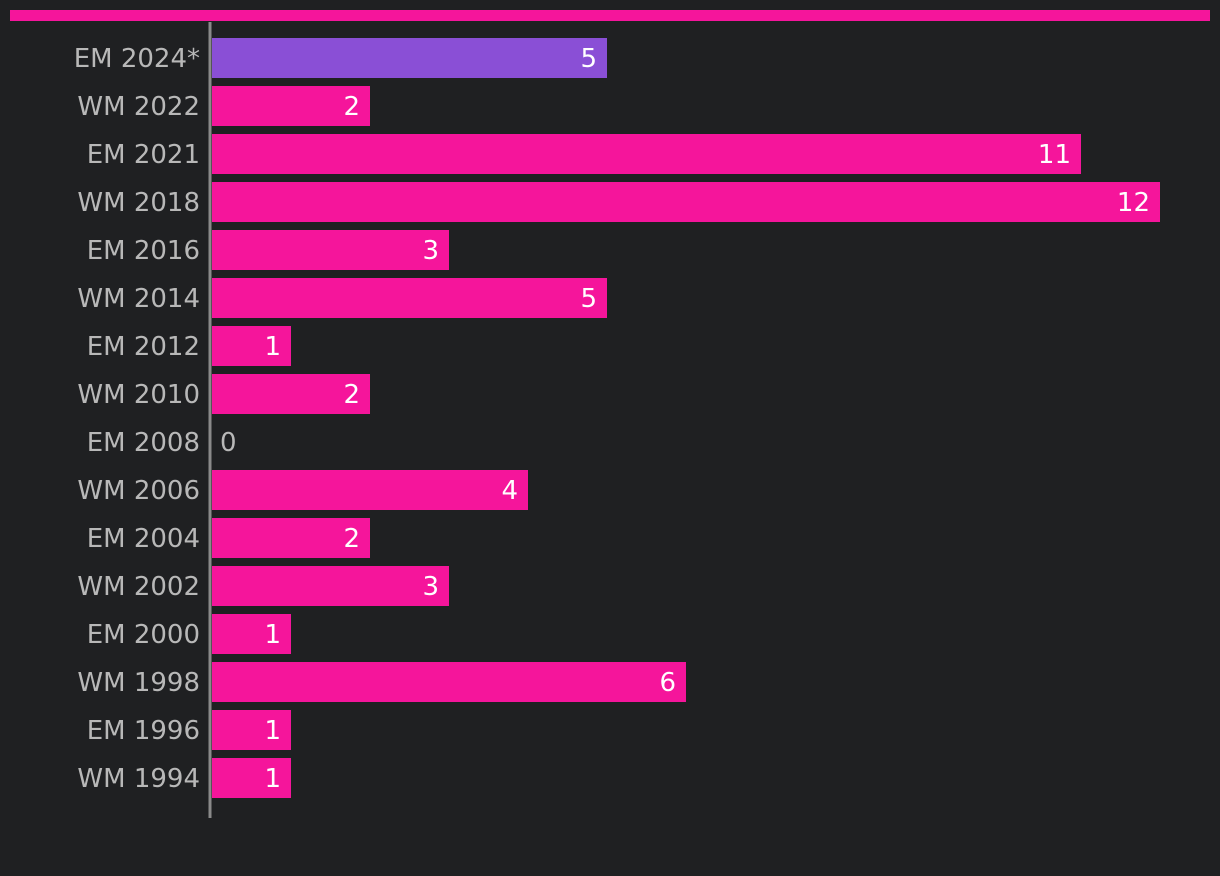 Image resolution: width=1220 pixels, height=876 pixels. Describe the element at coordinates (138, 203) in the screenshot. I see `category-label: WM 2018` at that location.